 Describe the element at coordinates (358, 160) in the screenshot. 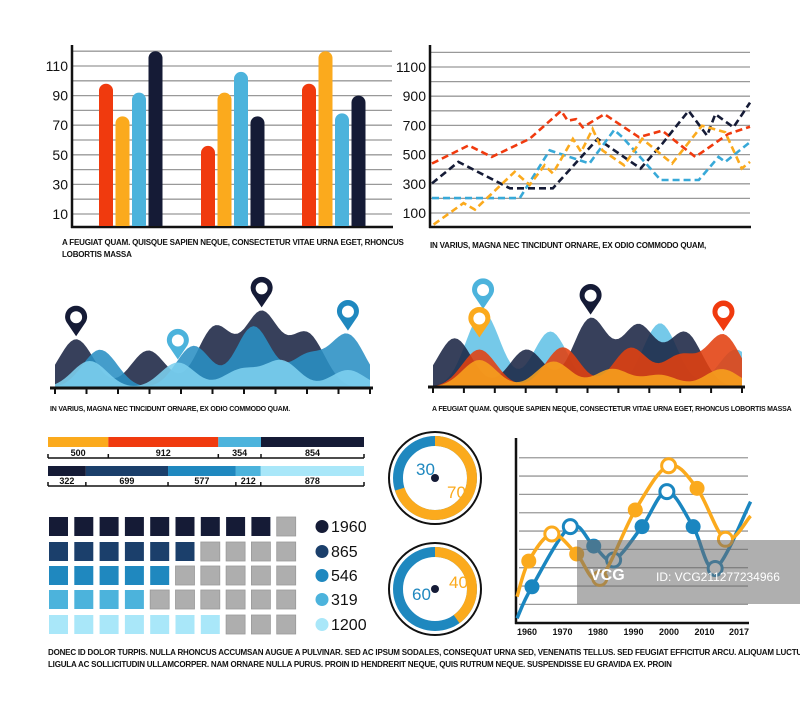

I see `bar-navy` at that location.